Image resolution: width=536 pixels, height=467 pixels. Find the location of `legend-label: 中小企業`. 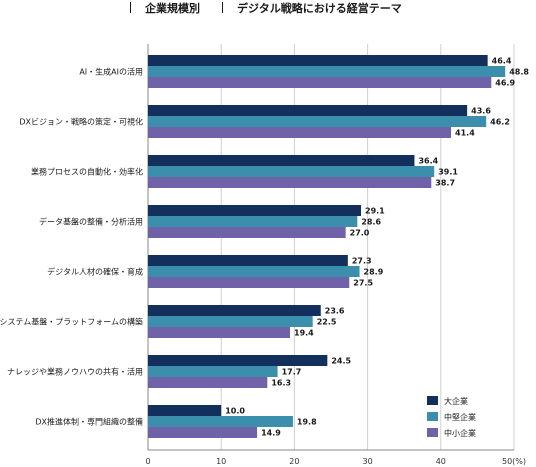

legend-label: 中小企業 is located at coordinates (460, 433).